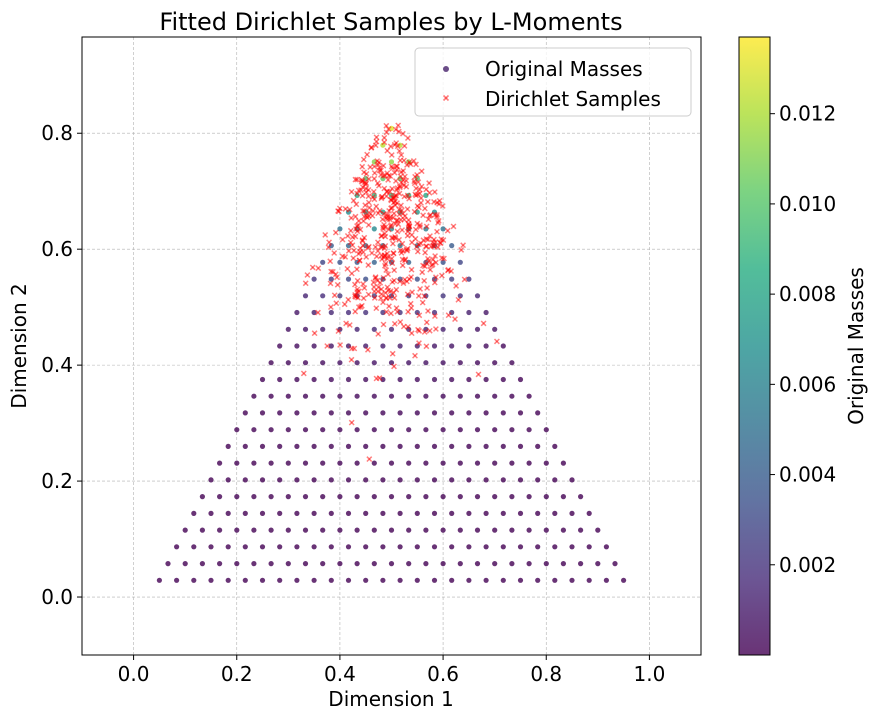 The height and width of the screenshot is (719, 879). Describe the element at coordinates (807, 204) in the screenshot. I see `colorbar-tick-label: 0.010` at that location.